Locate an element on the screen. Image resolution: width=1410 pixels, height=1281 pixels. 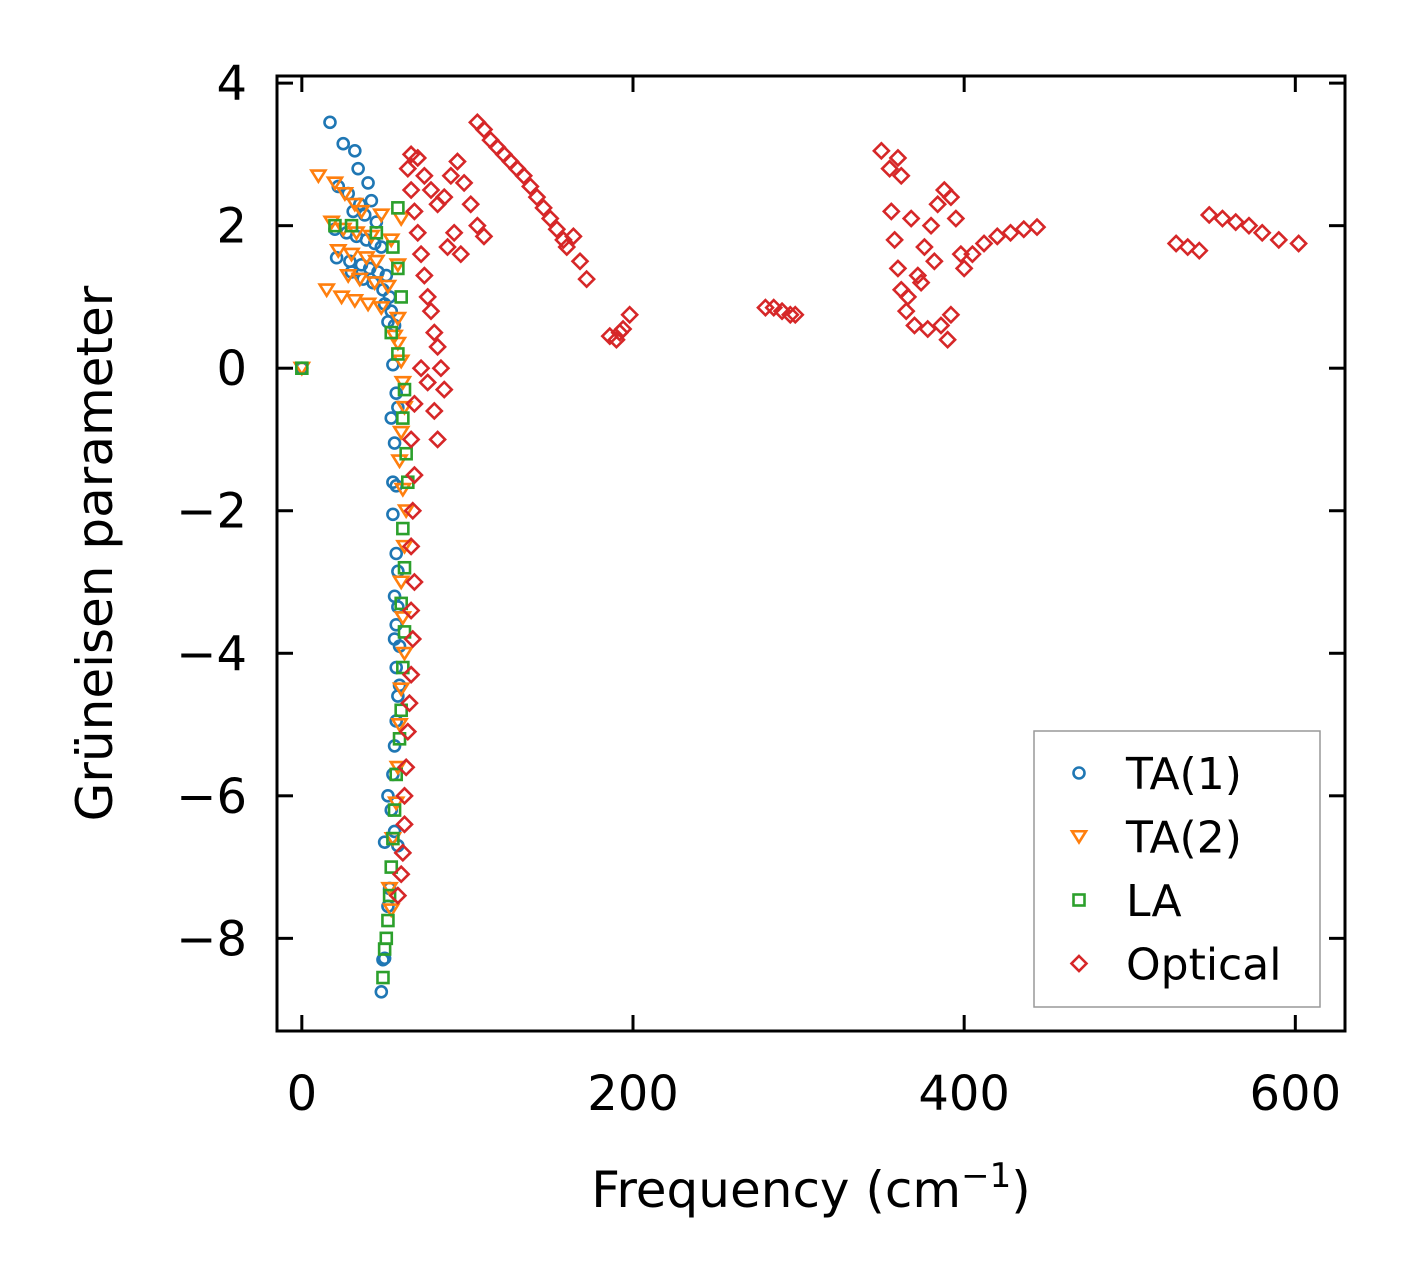
y-tick-label: −8 is located at coordinates (211, 939).